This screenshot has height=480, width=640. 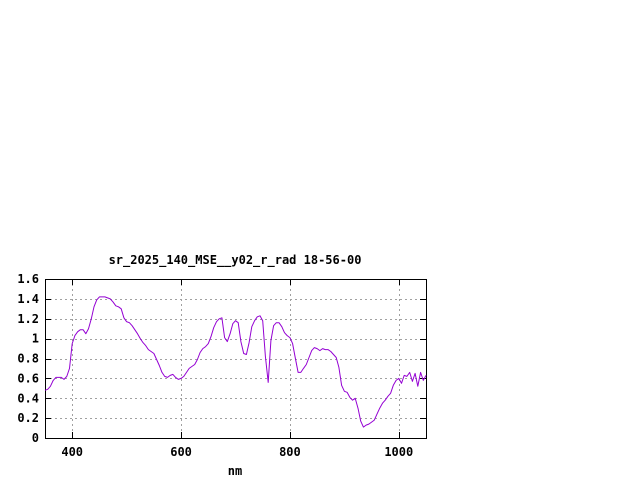 I want to click on x-tick-label: 800, so click(x=290, y=452).